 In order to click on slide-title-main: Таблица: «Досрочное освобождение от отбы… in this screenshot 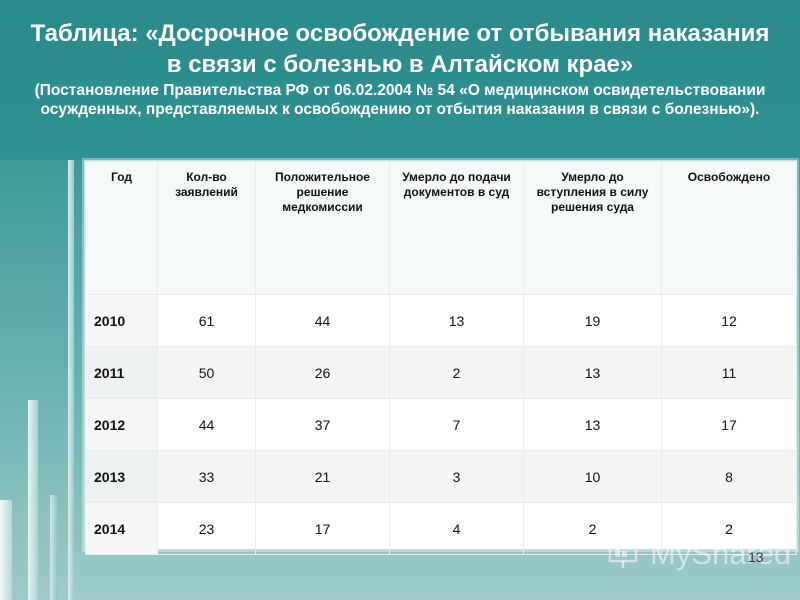, I will do `click(400, 49)`.